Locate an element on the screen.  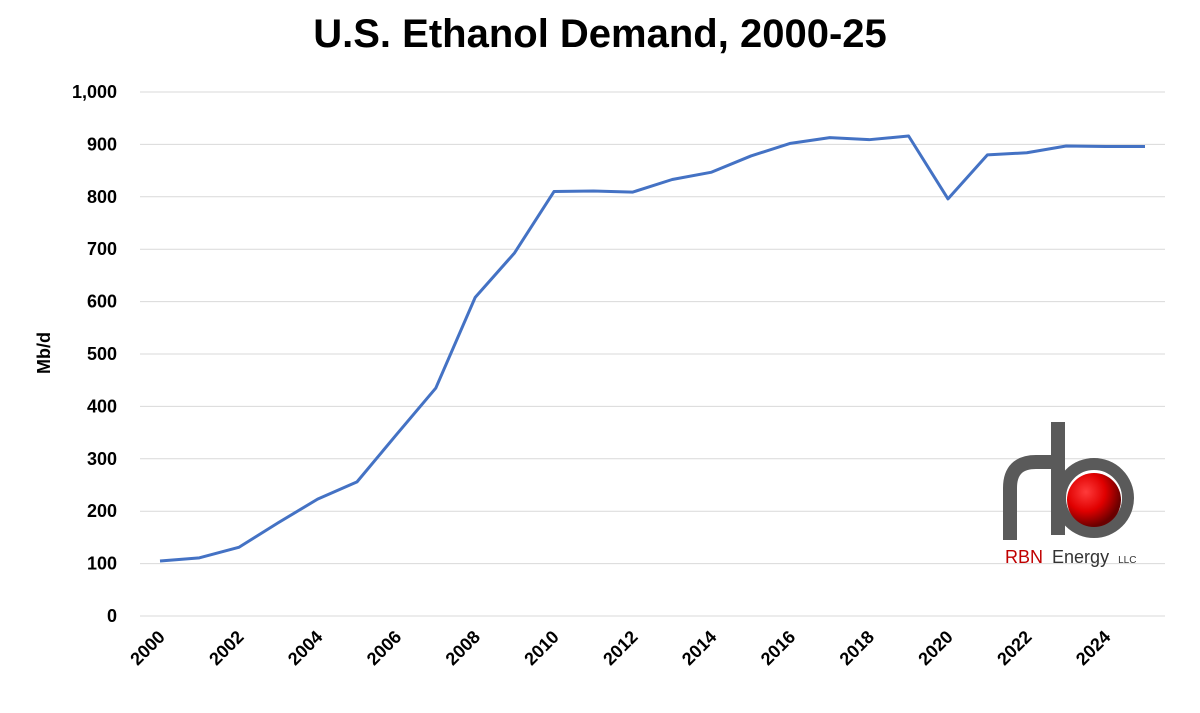
y-tick-label: 600 is located at coordinates (102, 302).